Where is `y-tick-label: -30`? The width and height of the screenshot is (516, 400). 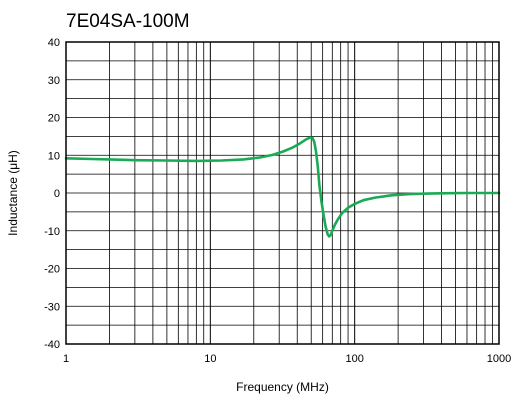
y-tick-label: -30 is located at coordinates (52, 307).